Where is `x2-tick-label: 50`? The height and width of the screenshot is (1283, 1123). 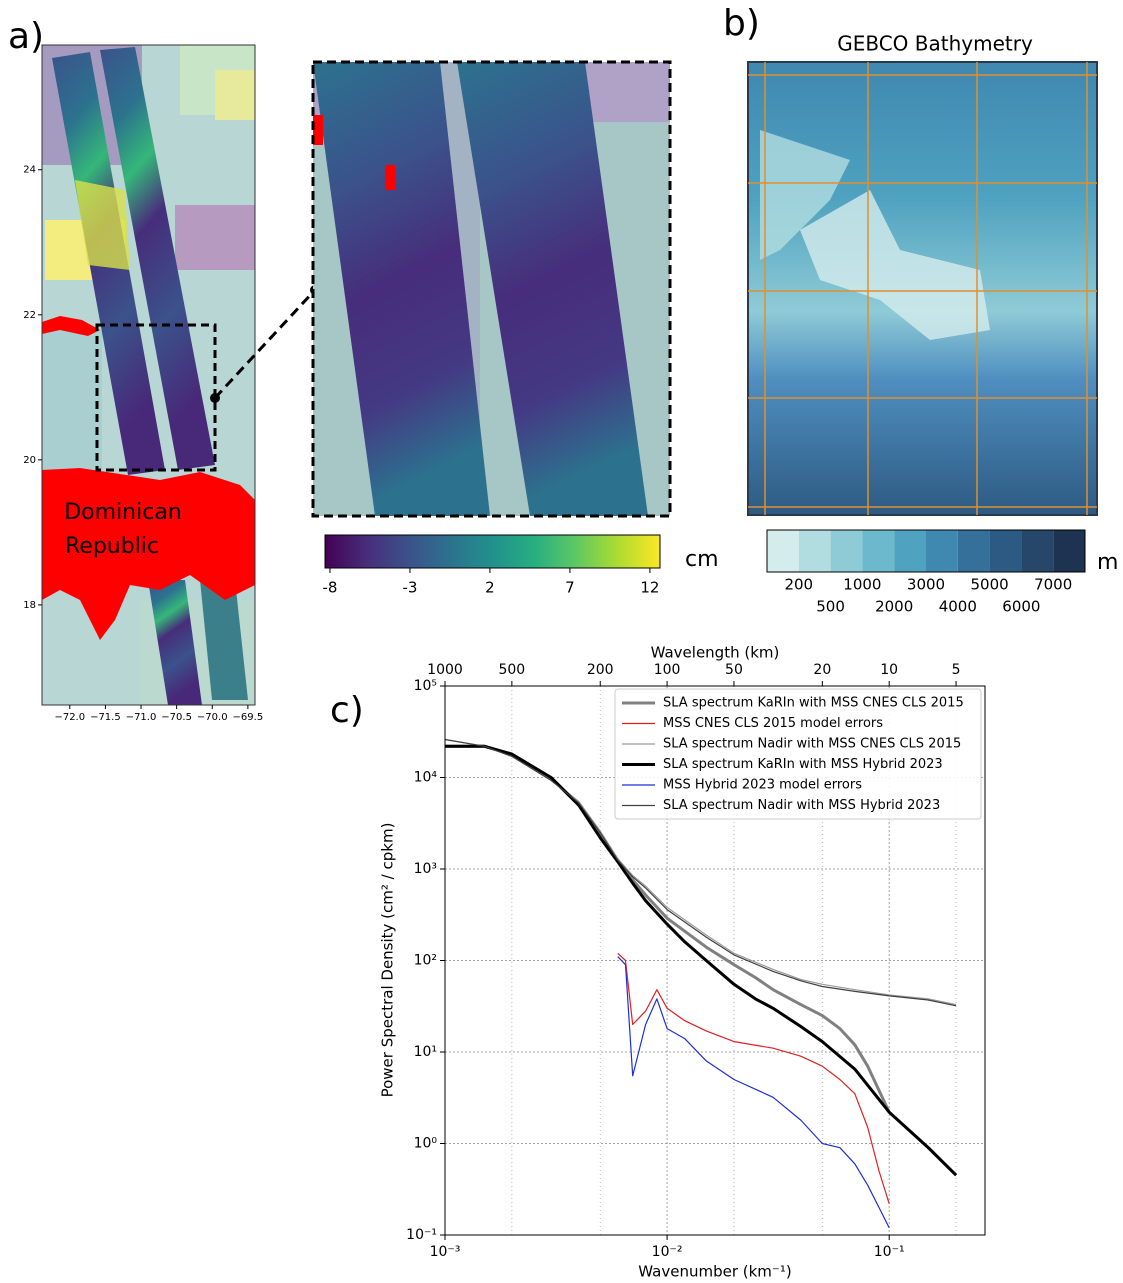 x2-tick-label: 50 is located at coordinates (734, 670).